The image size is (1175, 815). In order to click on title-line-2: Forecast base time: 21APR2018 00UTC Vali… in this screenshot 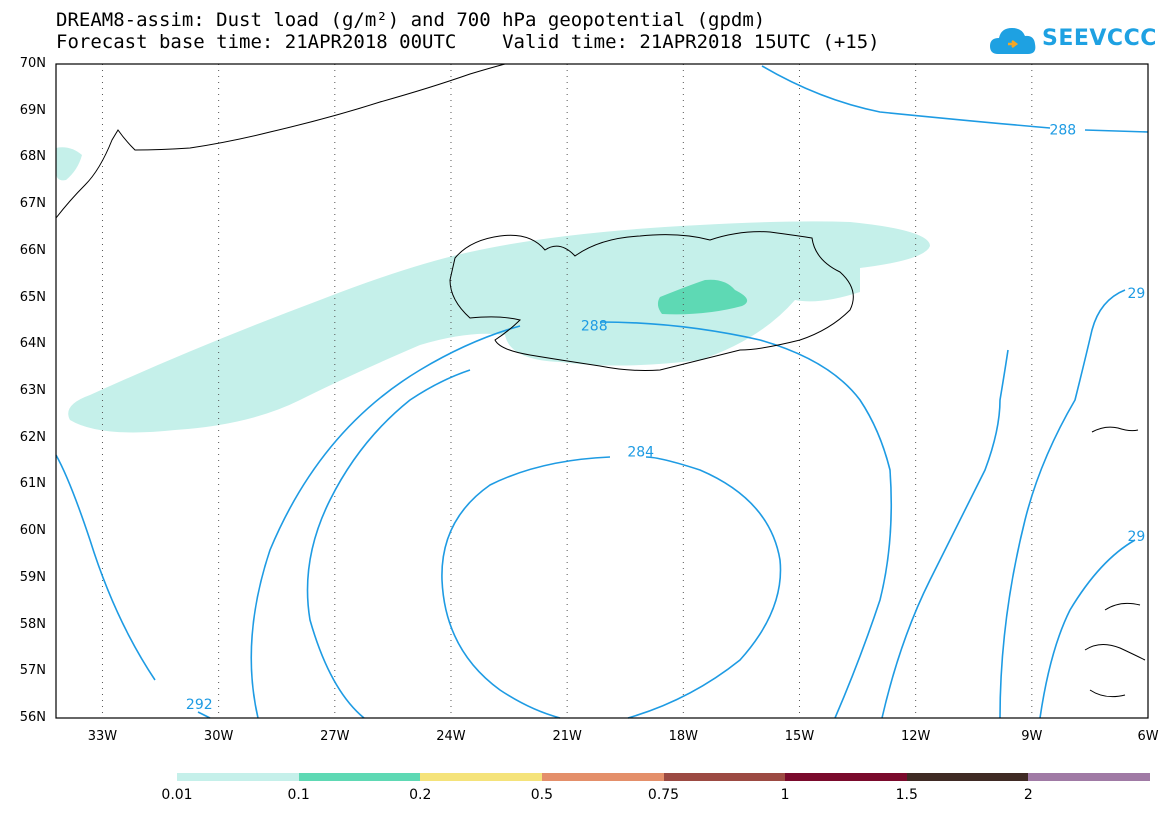, I will do `click(468, 42)`.